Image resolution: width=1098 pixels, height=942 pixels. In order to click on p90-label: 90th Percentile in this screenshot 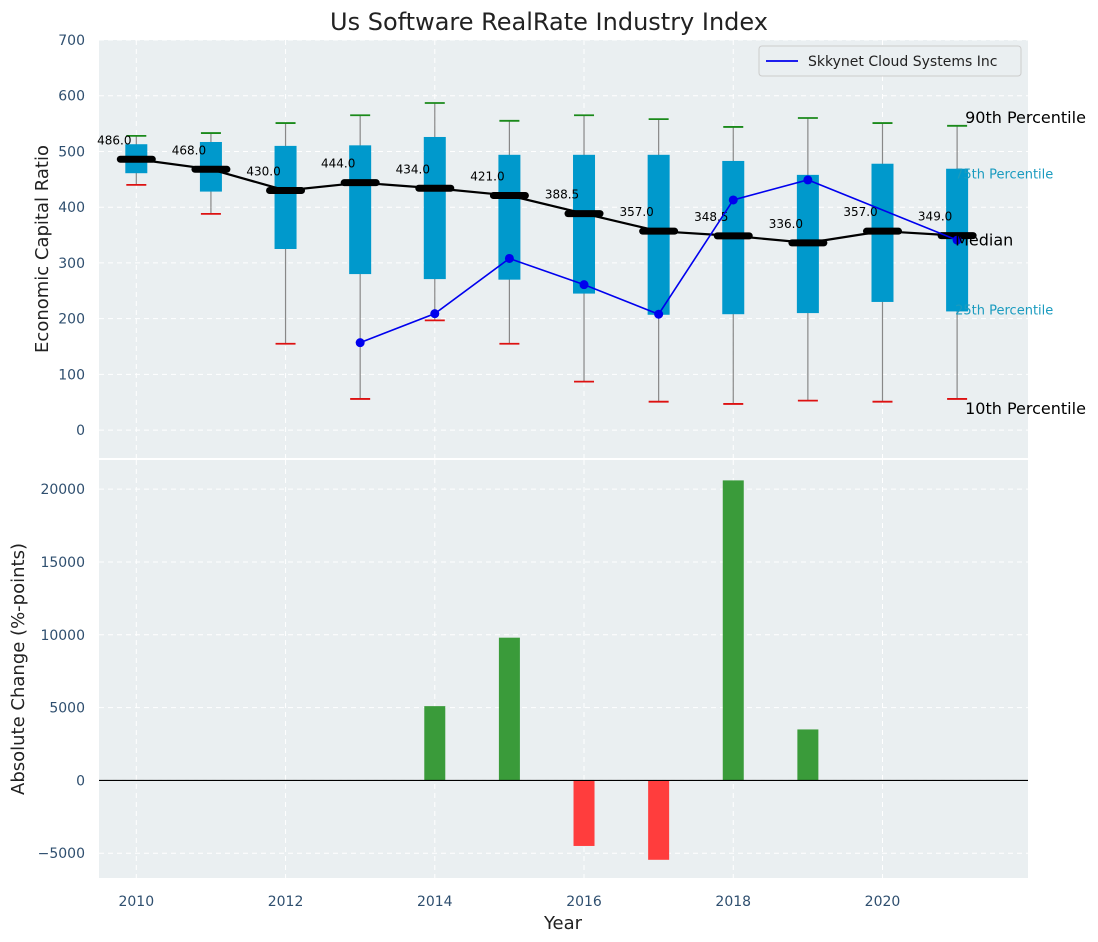, I will do `click(1025, 117)`.